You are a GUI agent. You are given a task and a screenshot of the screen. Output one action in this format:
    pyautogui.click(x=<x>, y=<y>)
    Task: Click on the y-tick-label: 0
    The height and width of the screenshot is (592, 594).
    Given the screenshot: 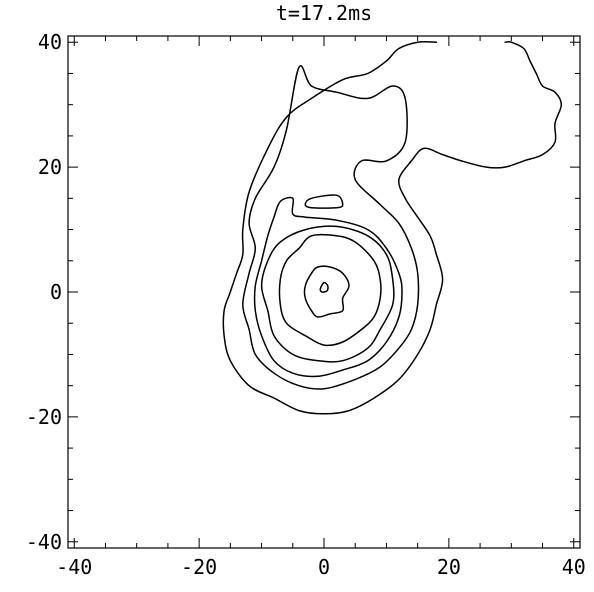 What is the action you would take?
    pyautogui.click(x=56, y=292)
    